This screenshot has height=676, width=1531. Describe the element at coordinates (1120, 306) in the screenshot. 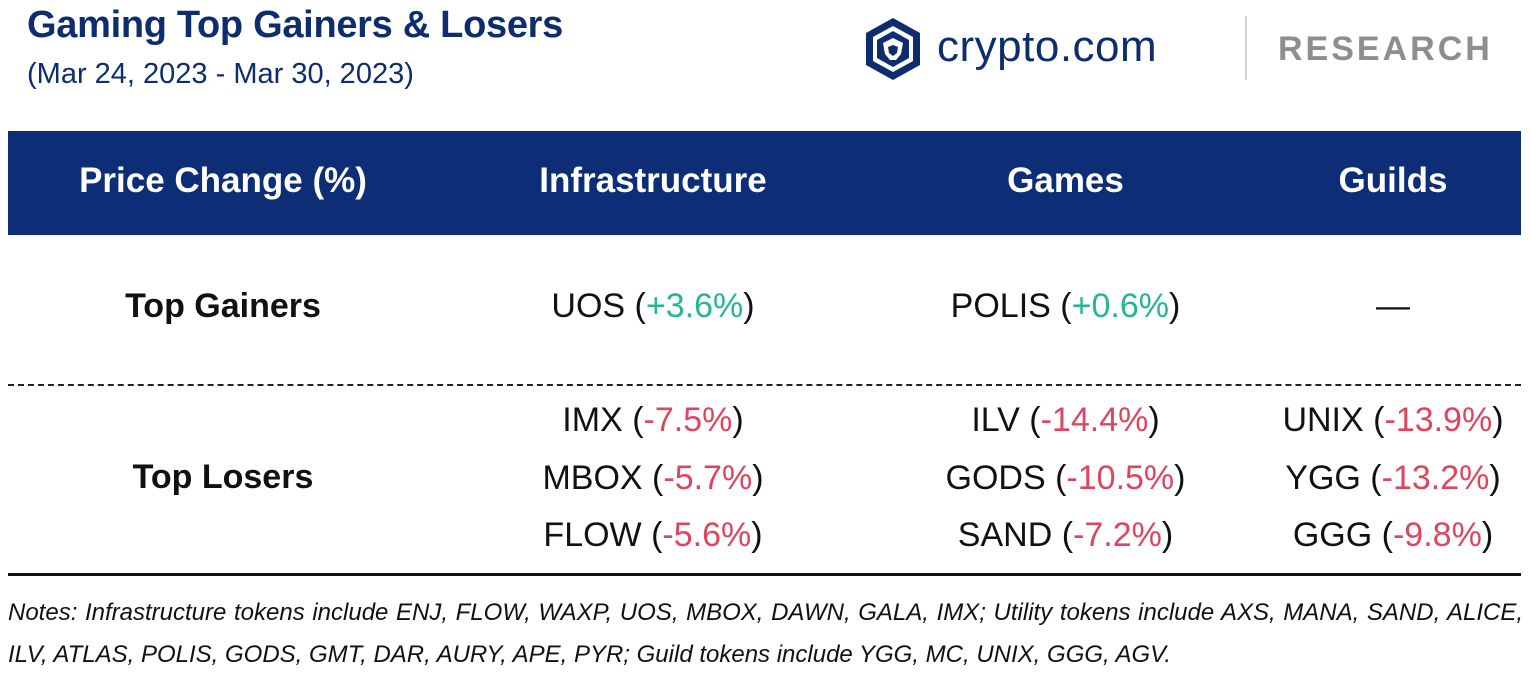

I see `price-change: +0.6%` at that location.